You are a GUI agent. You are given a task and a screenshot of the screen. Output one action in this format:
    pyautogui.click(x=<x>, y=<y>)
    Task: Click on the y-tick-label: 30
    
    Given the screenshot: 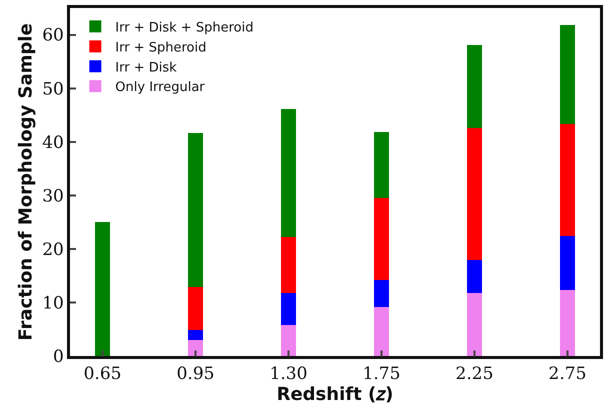 What is the action you would take?
    pyautogui.click(x=53, y=196)
    